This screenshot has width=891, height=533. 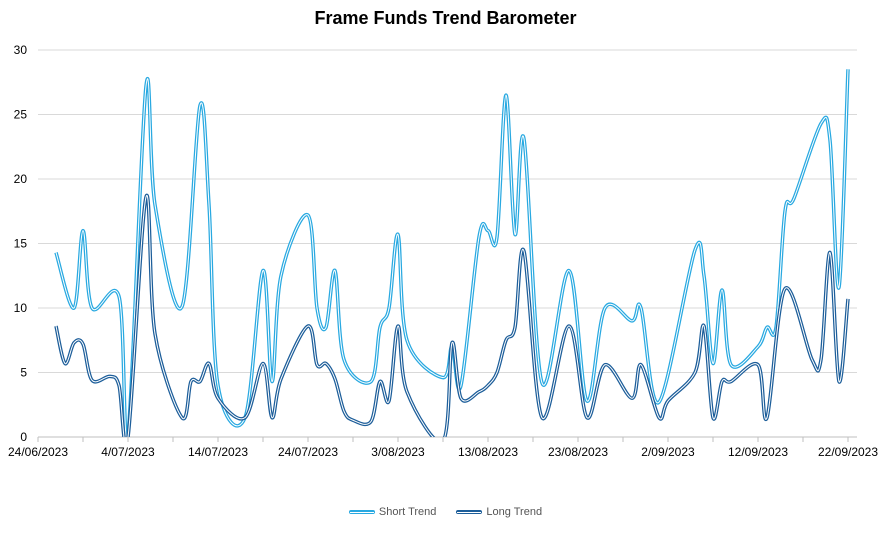 I want to click on legend: Short Trend Long Trend, so click(x=445, y=512).